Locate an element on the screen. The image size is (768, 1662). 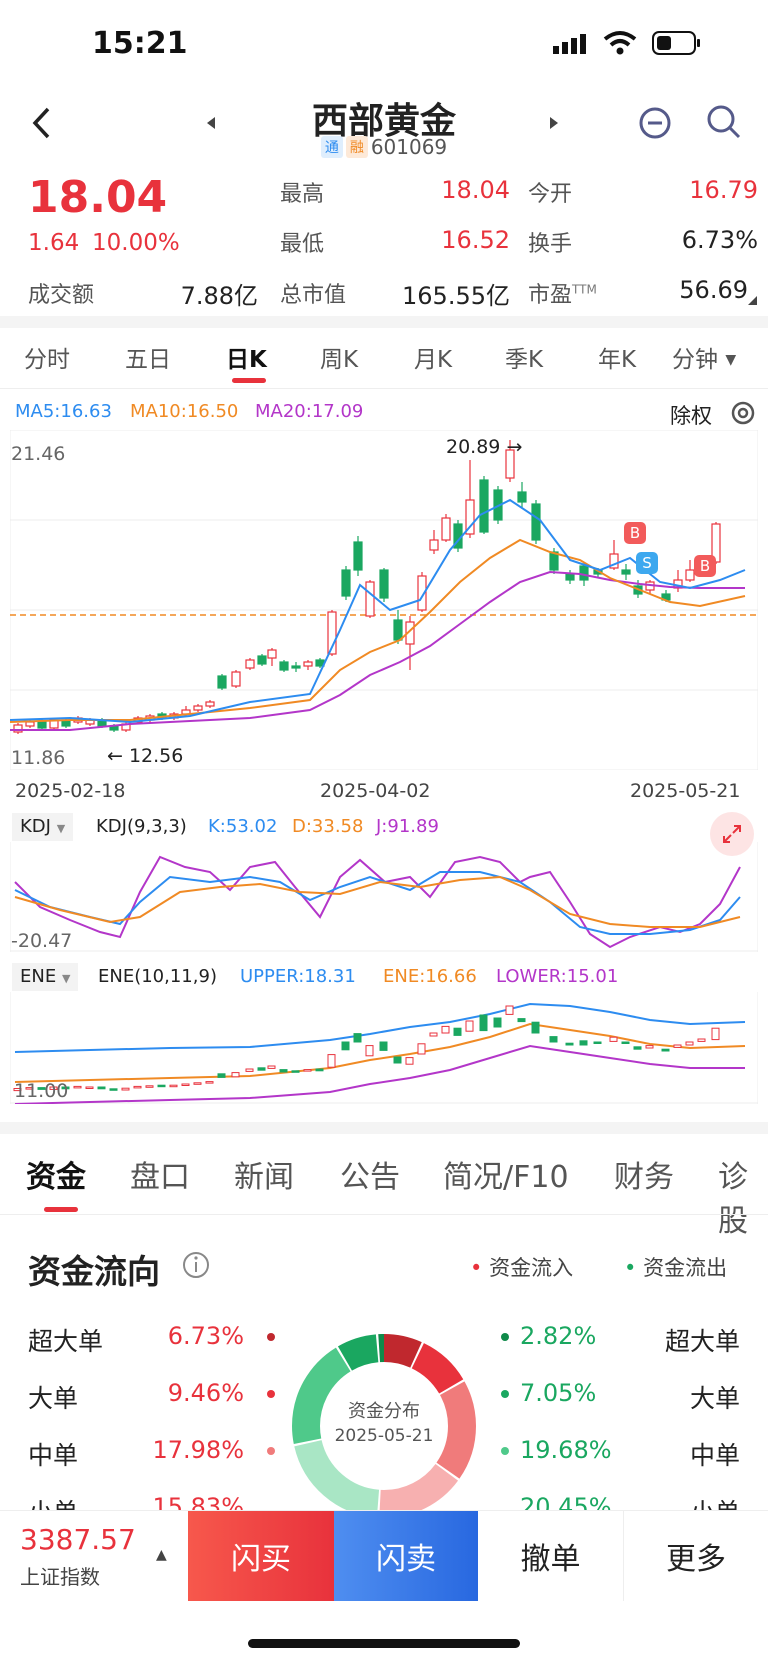
remove-watchlist-button is located at coordinates (655, 125).